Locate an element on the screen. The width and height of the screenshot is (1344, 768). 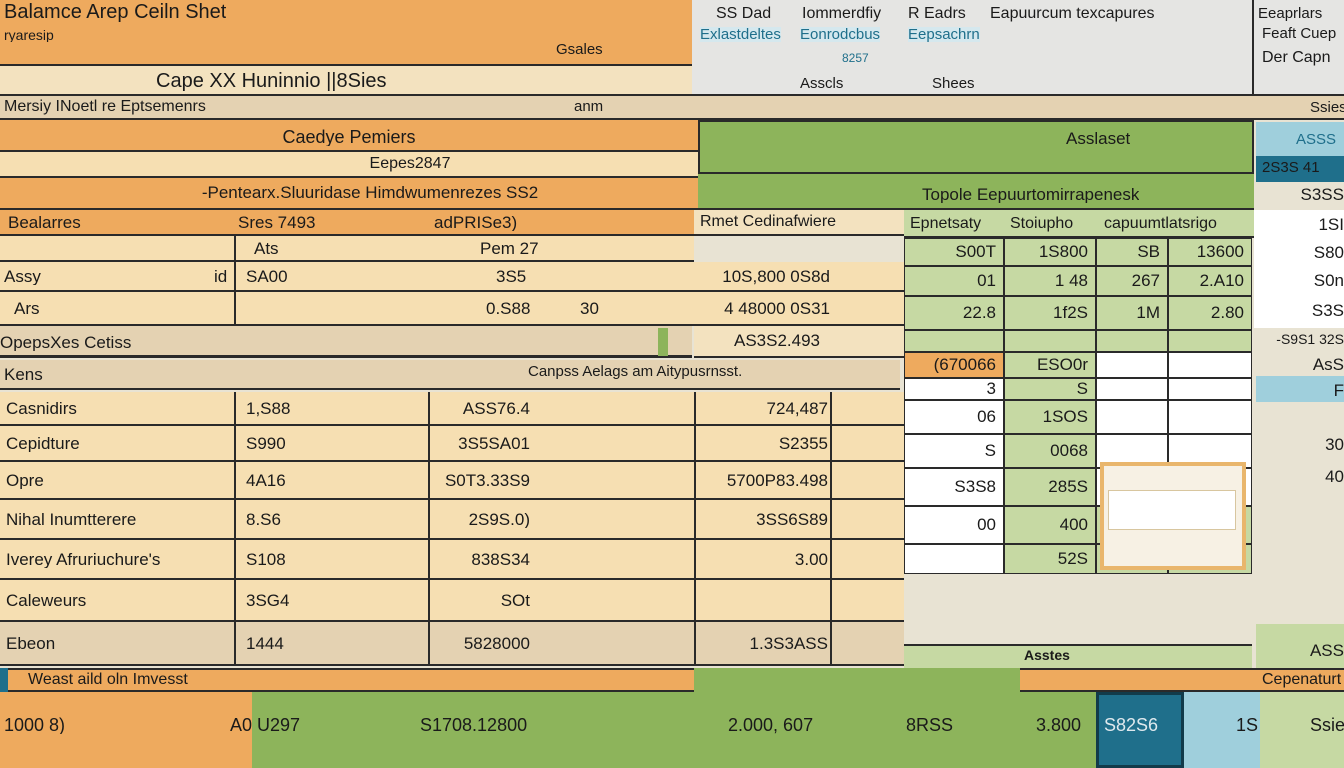
row-v1: S990 is located at coordinates (266, 443).